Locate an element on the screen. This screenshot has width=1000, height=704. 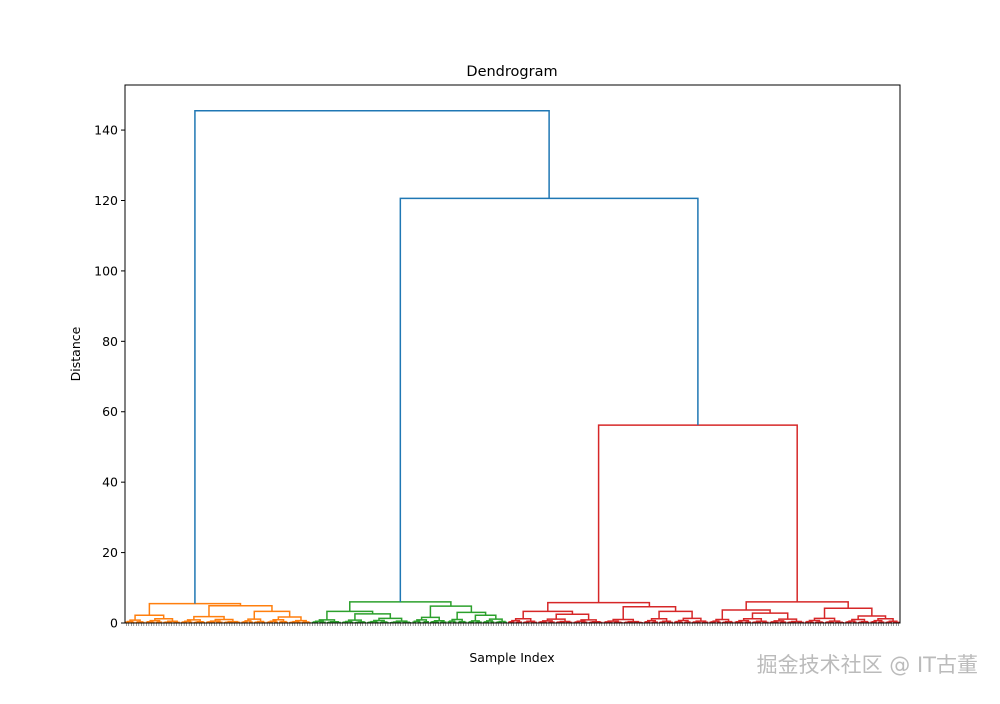
y-tick-label: 20 is located at coordinates (110, 552).